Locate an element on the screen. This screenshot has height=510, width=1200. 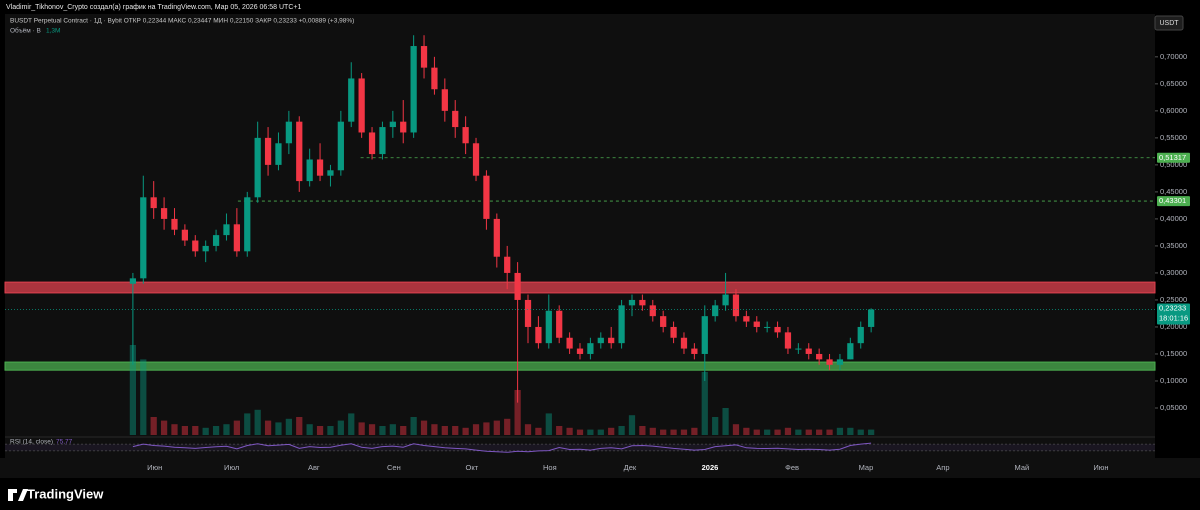
y-tick-label: 0,10000 is located at coordinates (1173, 380).